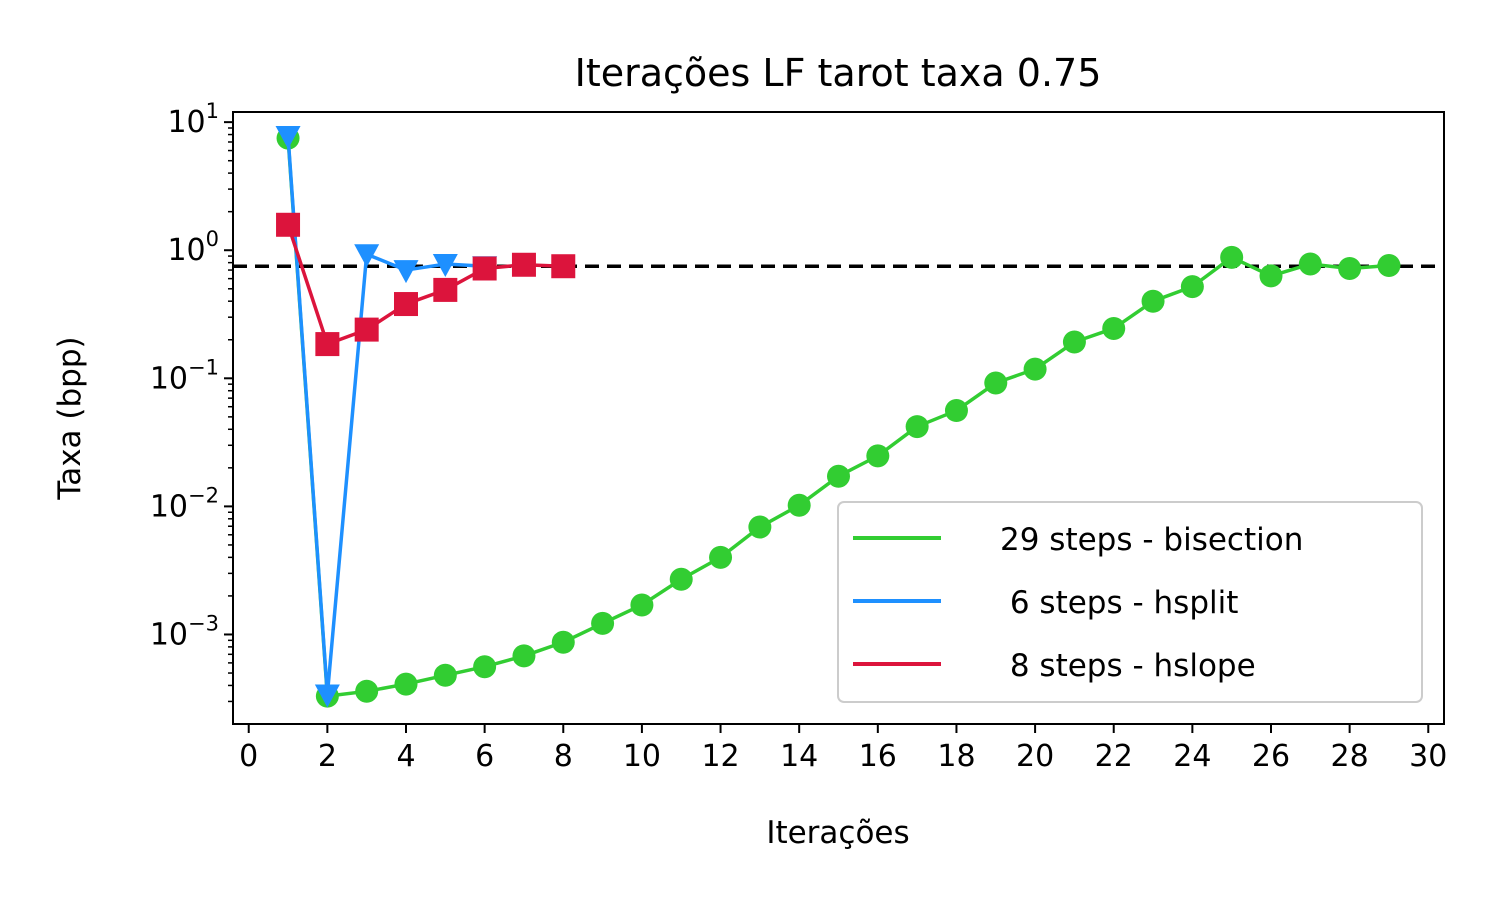 The image size is (1500, 900). Describe the element at coordinates (642, 756) in the screenshot. I see `x-tick-label: 10` at that location.